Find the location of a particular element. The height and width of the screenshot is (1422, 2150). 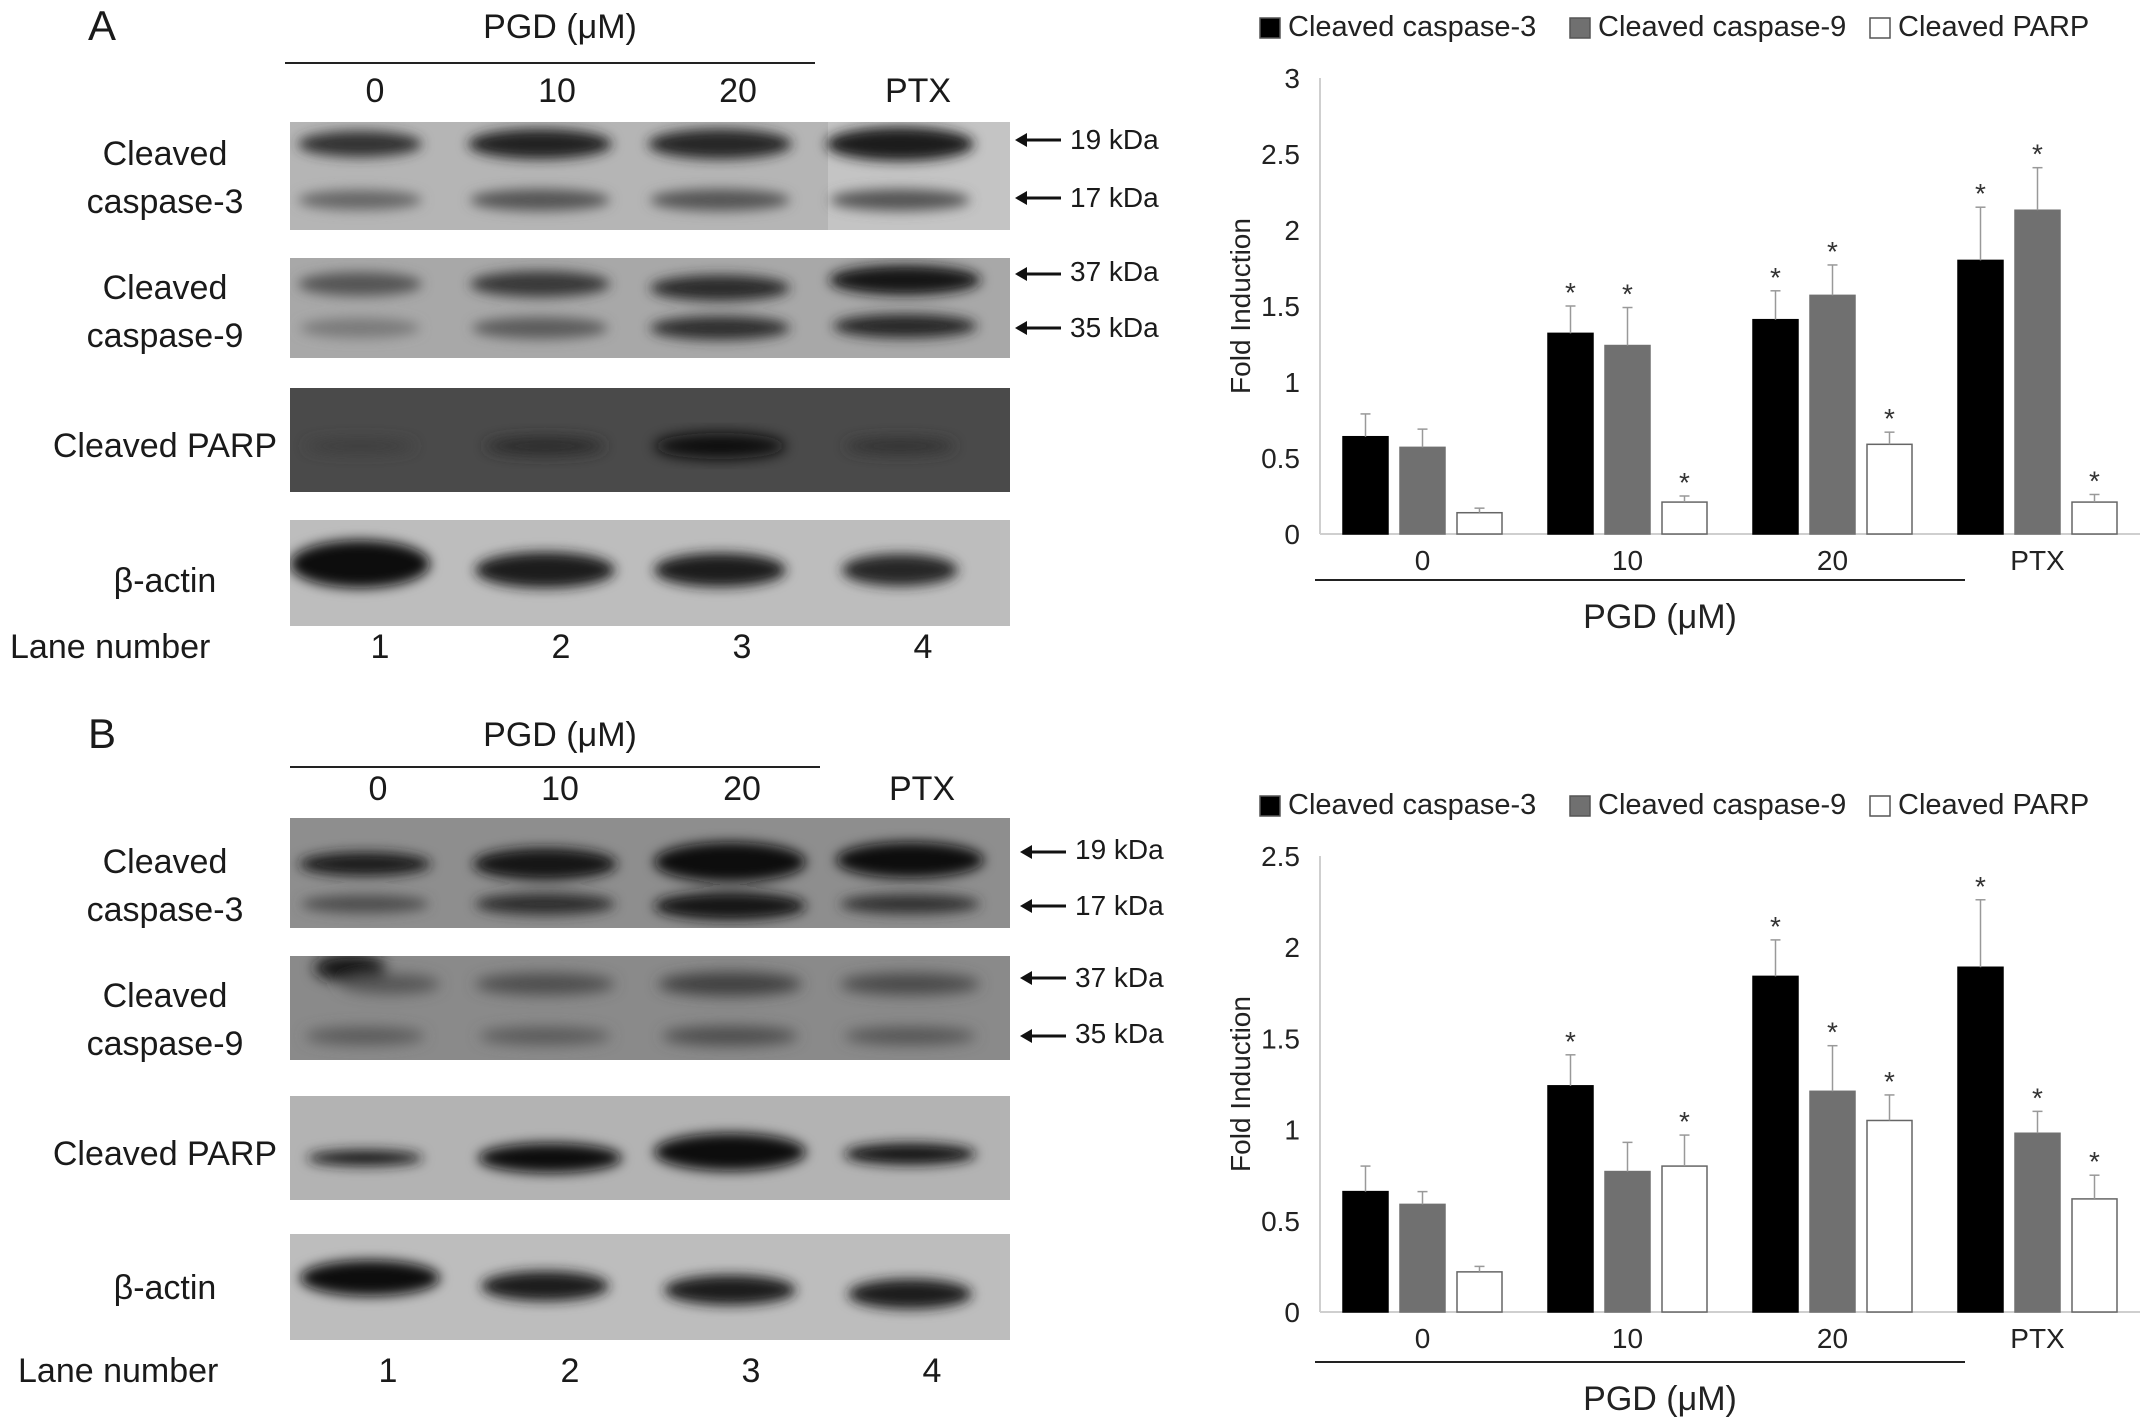

x-group-label: PGD (μM) is located at coordinates (1660, 617).